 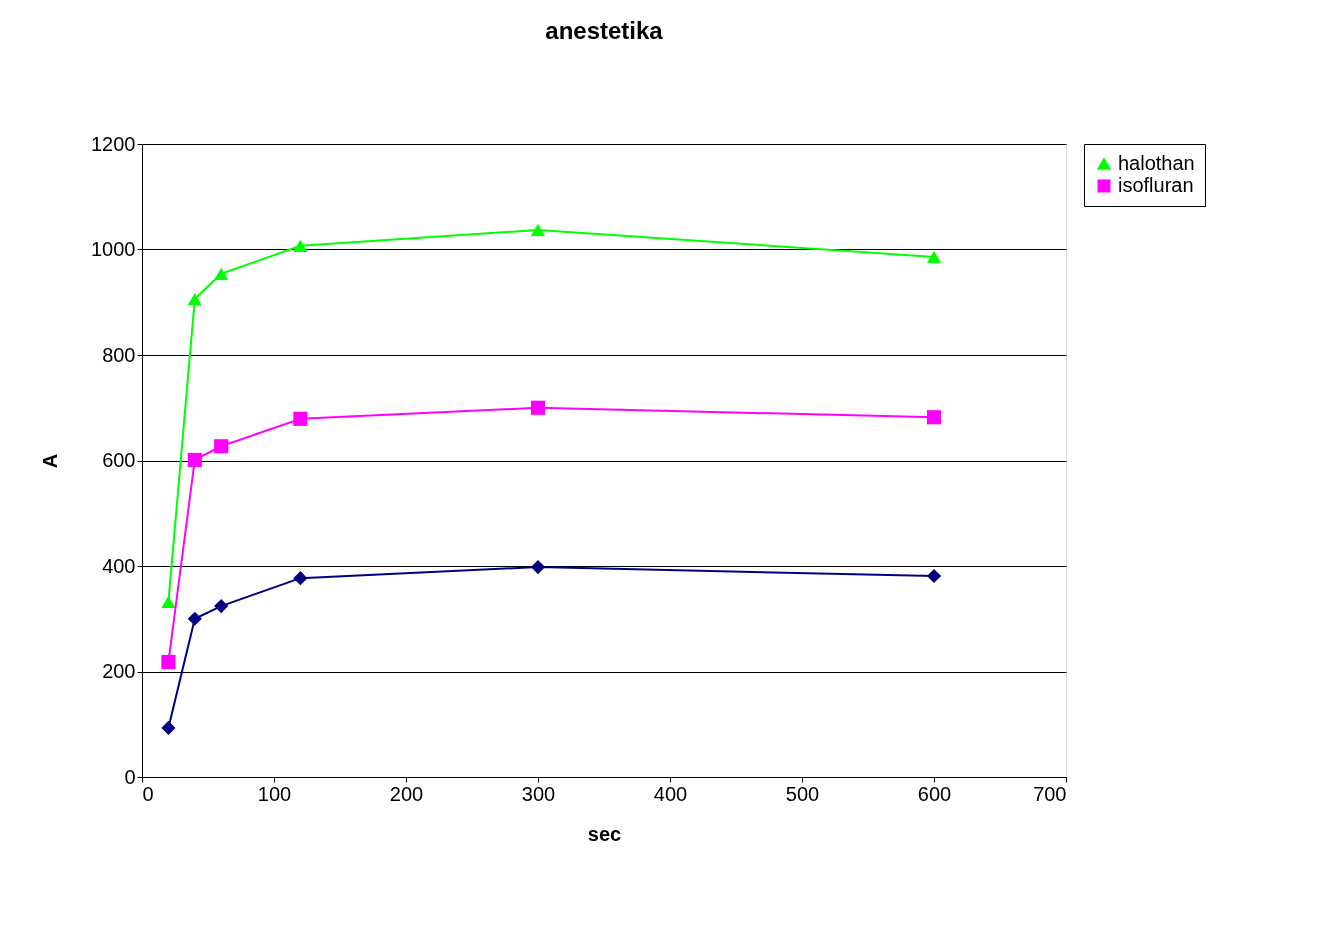 I want to click on chart-title: anestetika, so click(x=604, y=30).